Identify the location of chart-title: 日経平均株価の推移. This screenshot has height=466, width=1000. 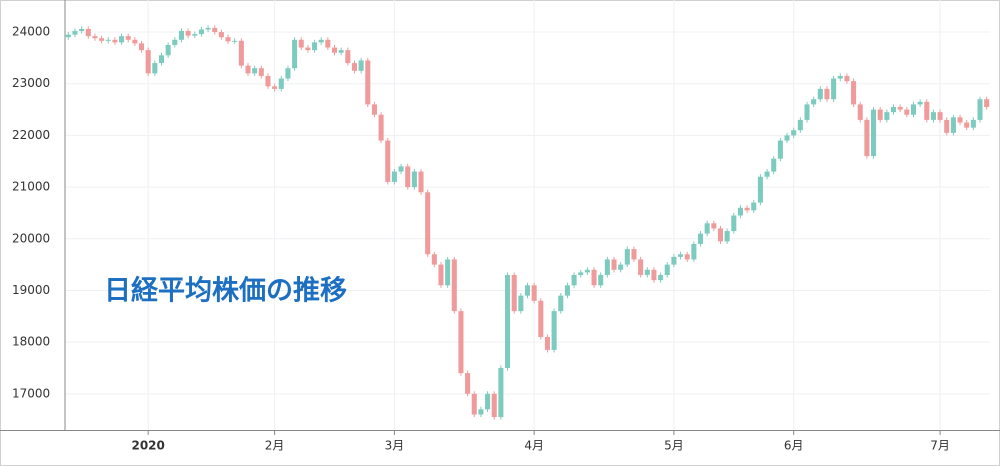
(225, 291).